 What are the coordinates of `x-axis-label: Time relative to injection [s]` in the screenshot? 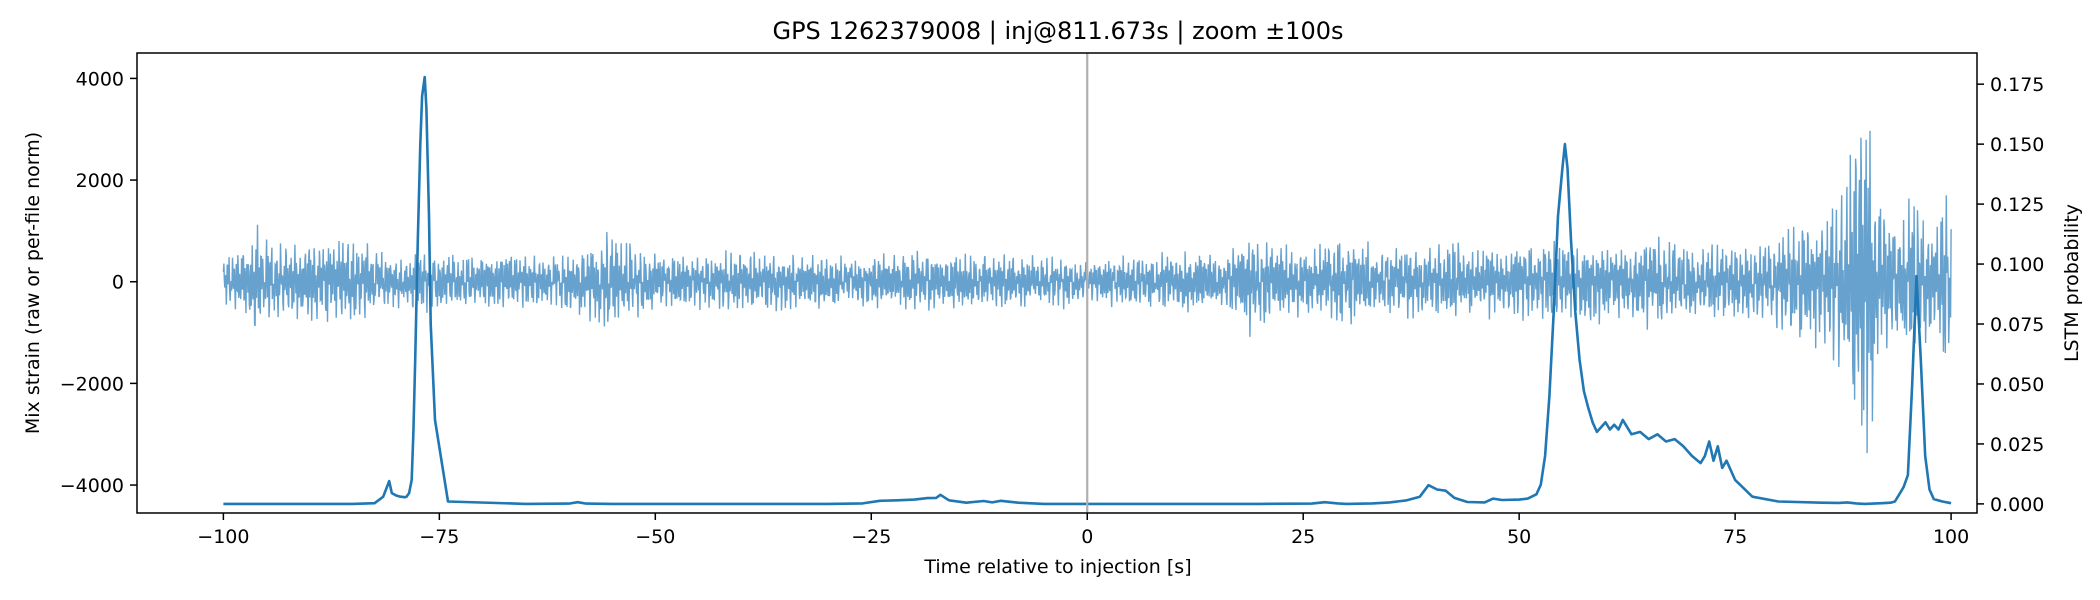 It's located at (1057, 567).